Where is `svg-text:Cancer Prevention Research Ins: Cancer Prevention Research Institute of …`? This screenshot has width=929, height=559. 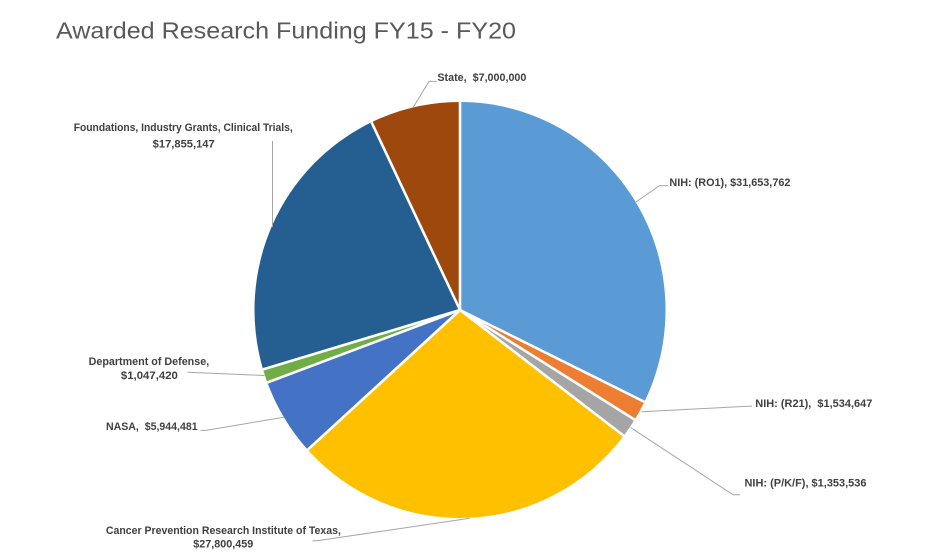 svg-text:Cancer Prevention Research Ins: Cancer Prevention Research Institute of … is located at coordinates (223, 531).